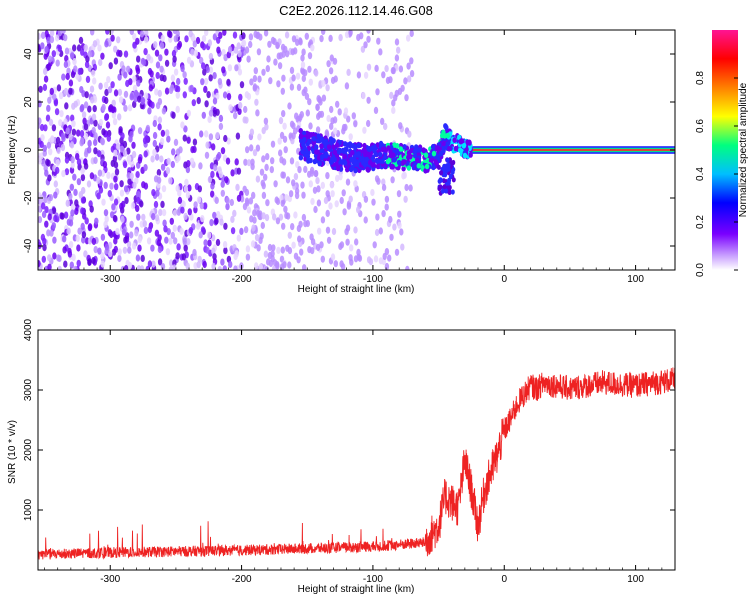  Describe the element at coordinates (373, 579) in the screenshot. I see `x-tick-label: -100` at that location.